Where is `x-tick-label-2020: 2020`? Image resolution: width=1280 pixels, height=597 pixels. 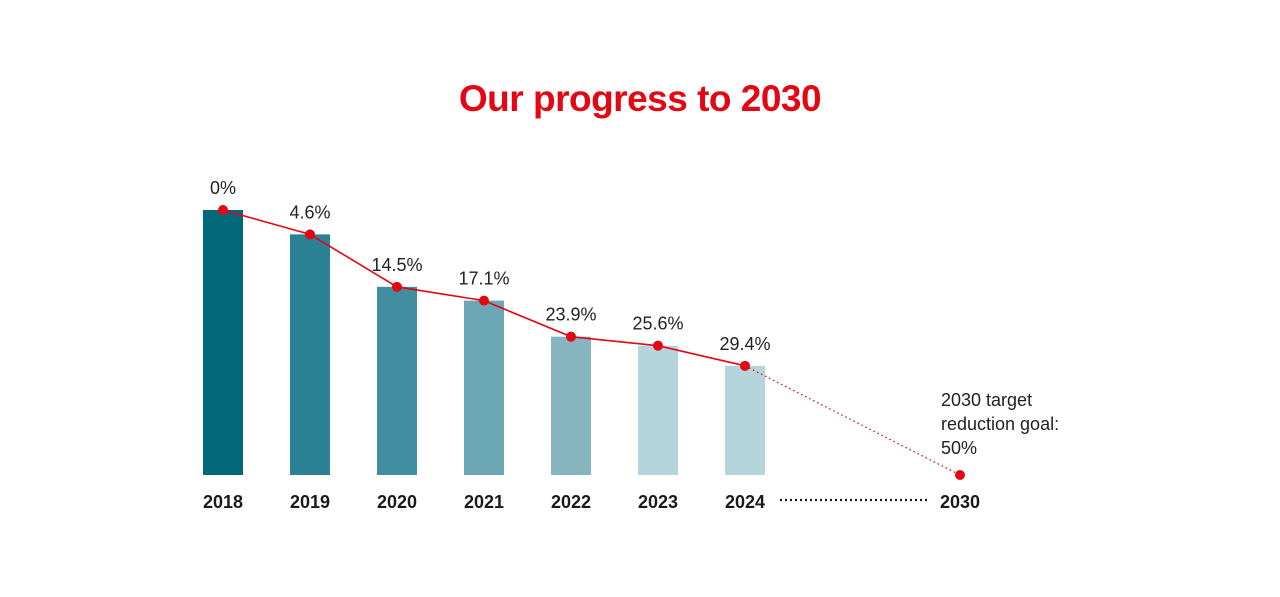
x-tick-label-2020: 2020 is located at coordinates (397, 502).